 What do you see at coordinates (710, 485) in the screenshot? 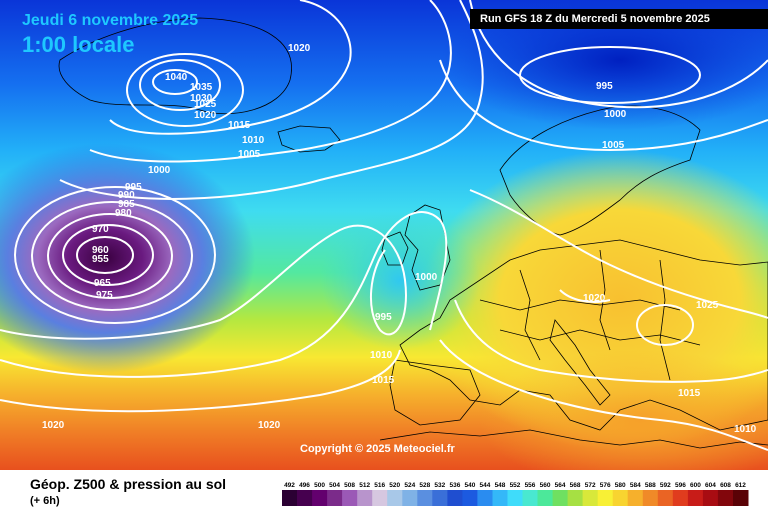
I see `legend-tick-label: 604` at bounding box center [710, 485].